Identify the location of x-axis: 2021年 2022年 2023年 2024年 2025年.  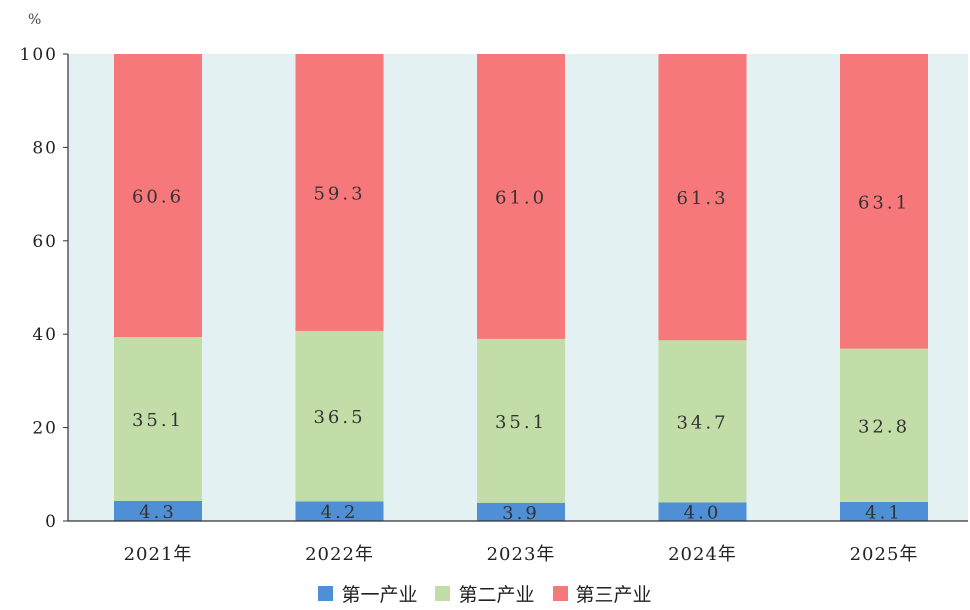
(518, 542).